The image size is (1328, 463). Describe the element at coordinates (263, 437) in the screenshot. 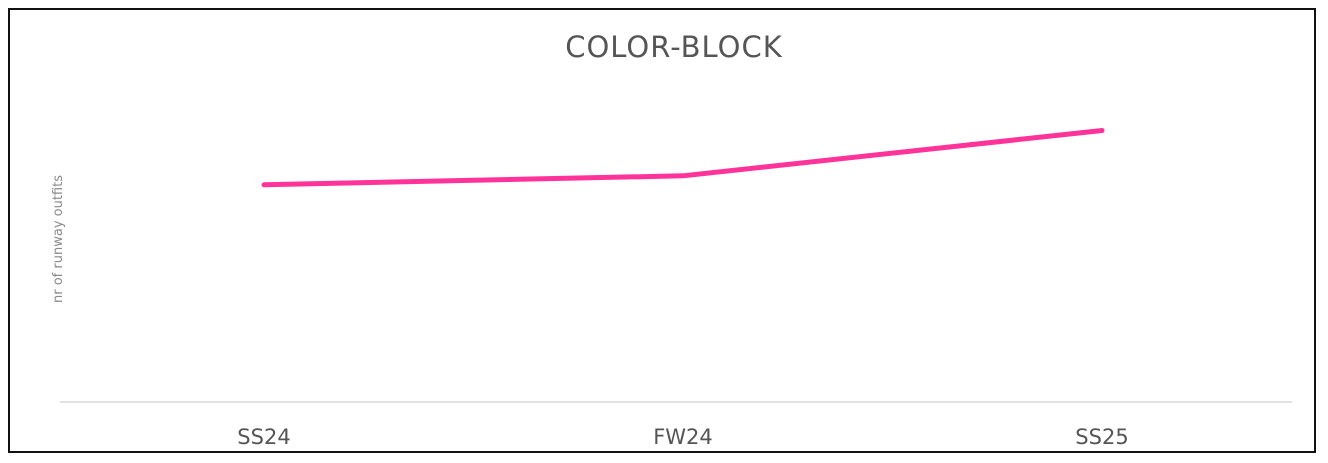

I see `x-tick-label: SS24` at that location.